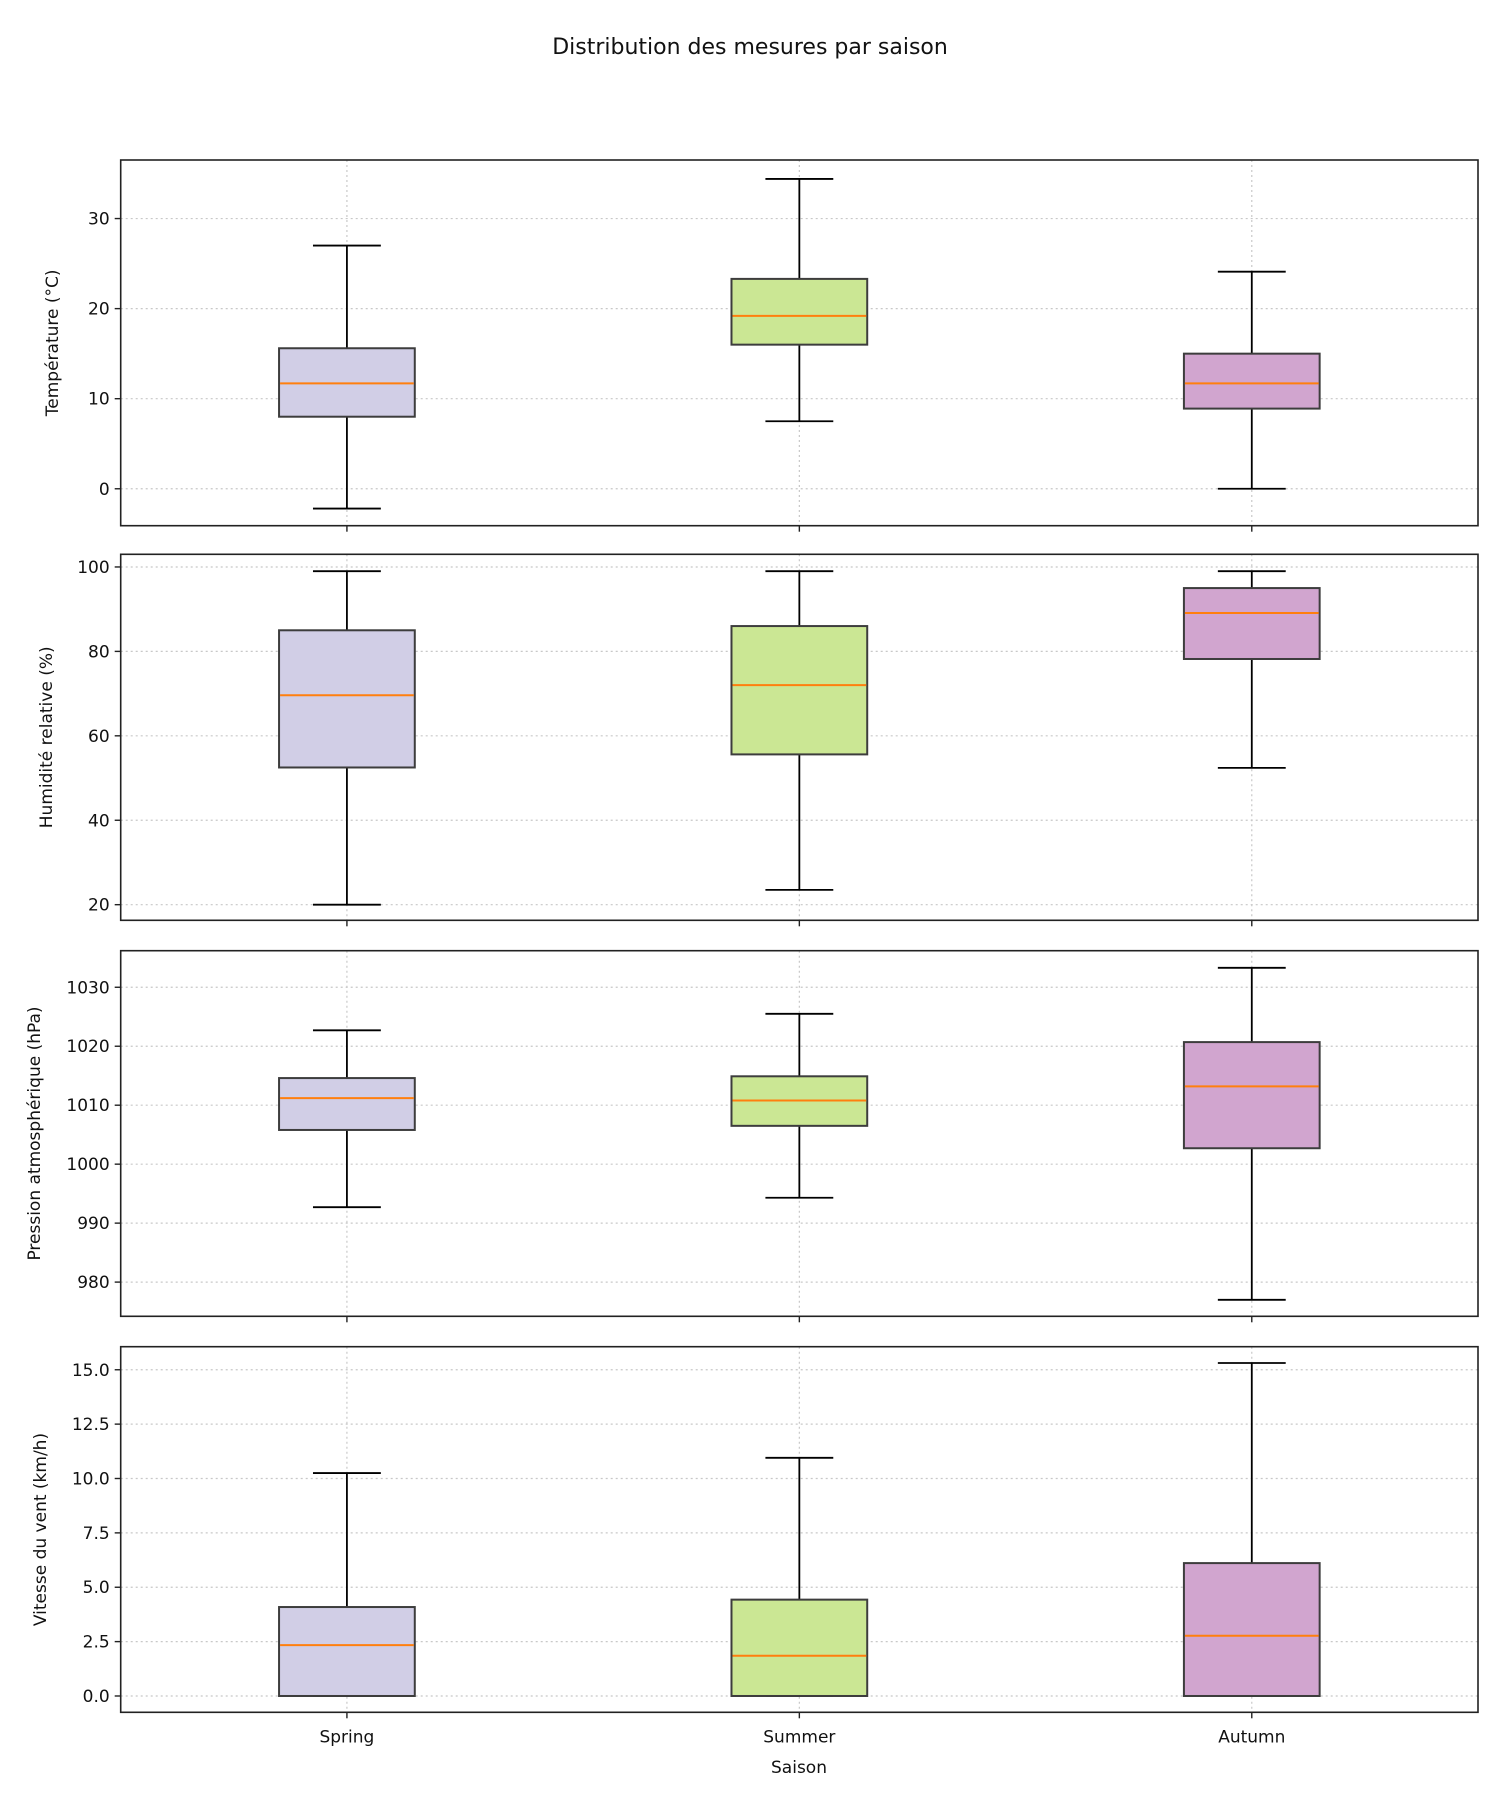 This screenshot has height=1800, width=1500. I want to click on y-tick-label: 980, so click(93, 1283).